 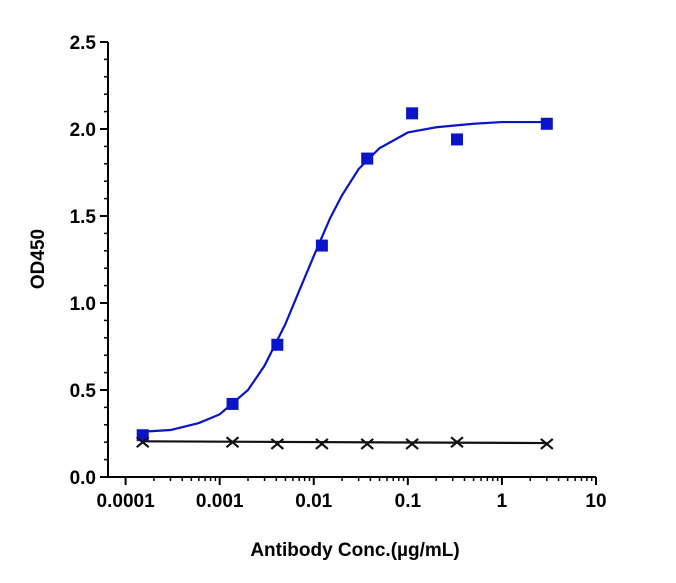 What do you see at coordinates (83, 217) in the screenshot?
I see `y-tick-label: 1.5` at bounding box center [83, 217].